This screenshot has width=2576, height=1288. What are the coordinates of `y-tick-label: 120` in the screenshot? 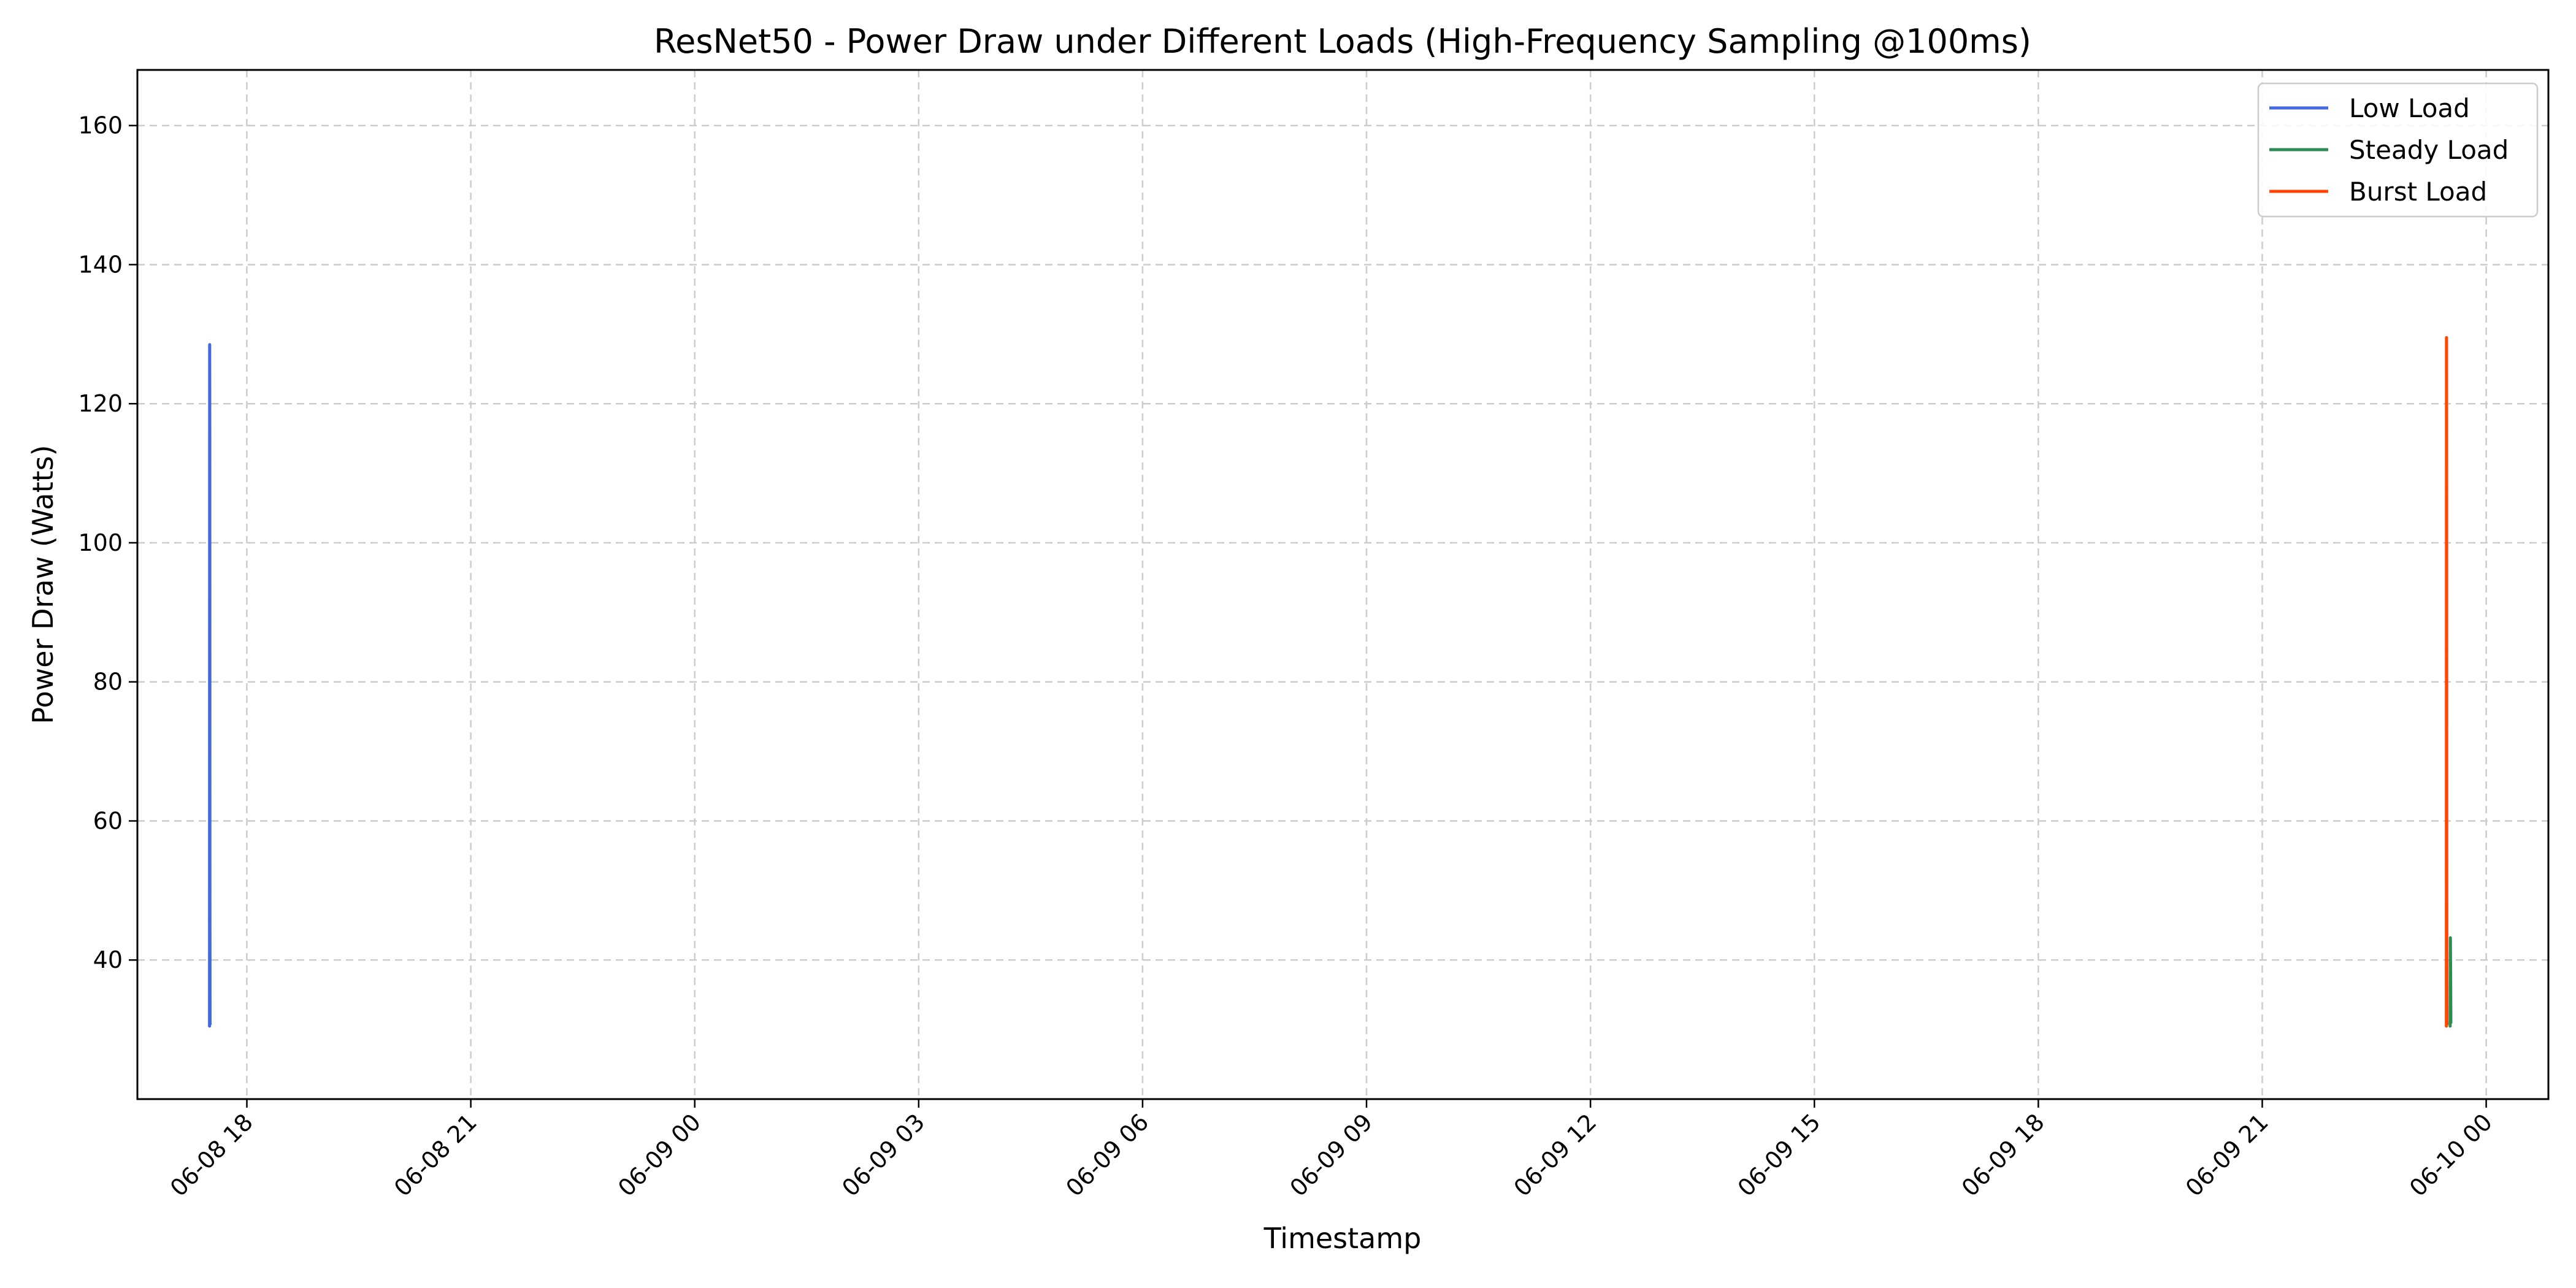 It's located at (100, 403).